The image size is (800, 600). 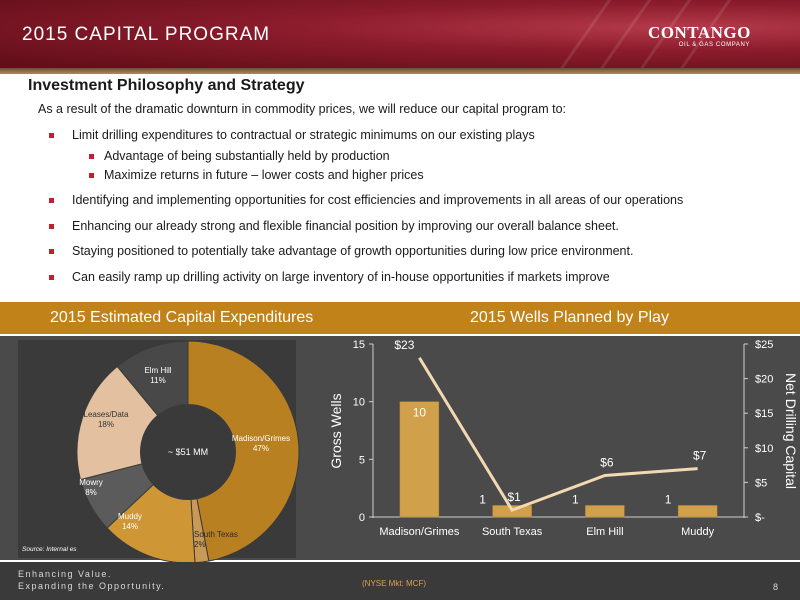 I want to click on slice-label-leases-name: Leases/Data, so click(x=106, y=414).